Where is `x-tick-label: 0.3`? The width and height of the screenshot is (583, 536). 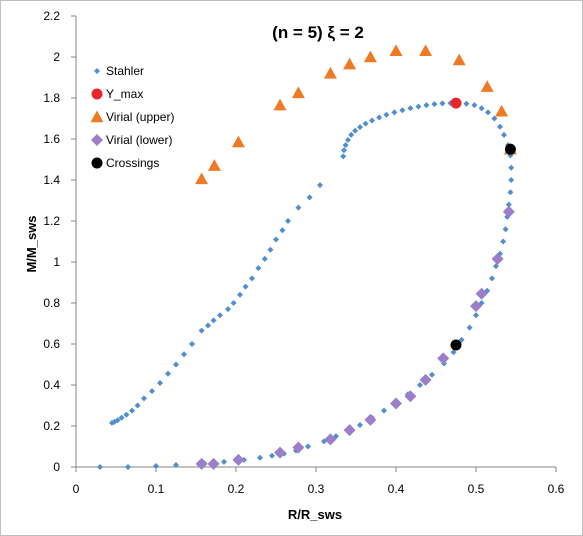
x-tick-label: 0.3 is located at coordinates (316, 489).